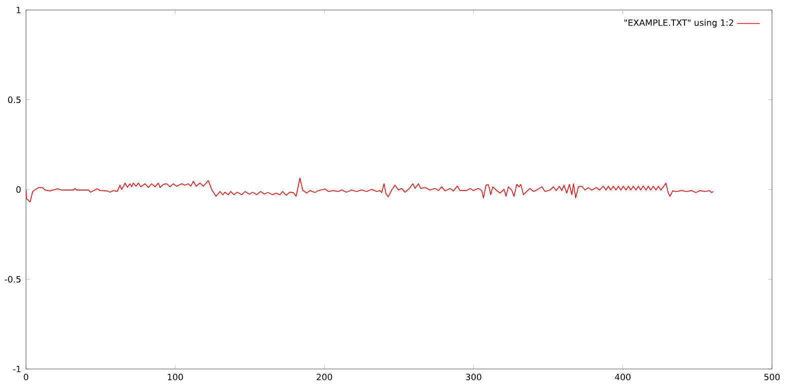  Describe the element at coordinates (679, 23) in the screenshot. I see `legend-label: "EXAMPLE.TXT" using 1:2` at that location.